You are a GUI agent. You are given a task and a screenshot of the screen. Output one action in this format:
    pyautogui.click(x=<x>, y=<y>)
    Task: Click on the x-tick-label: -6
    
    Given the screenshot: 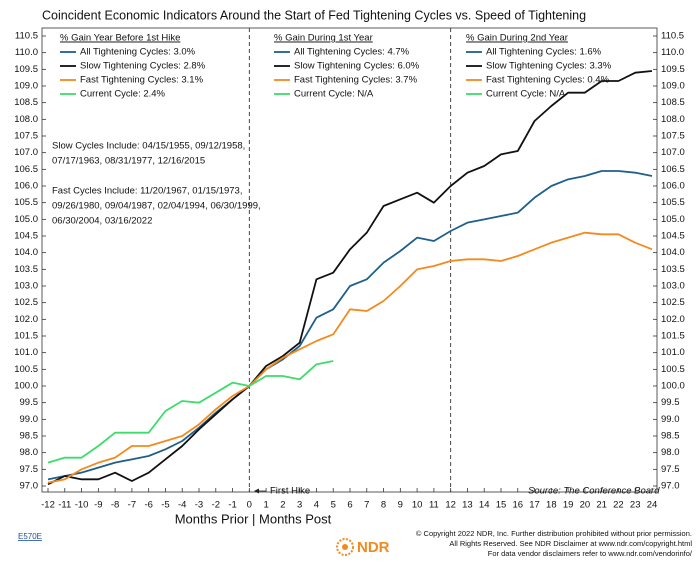 What is the action you would take?
    pyautogui.click(x=148, y=505)
    